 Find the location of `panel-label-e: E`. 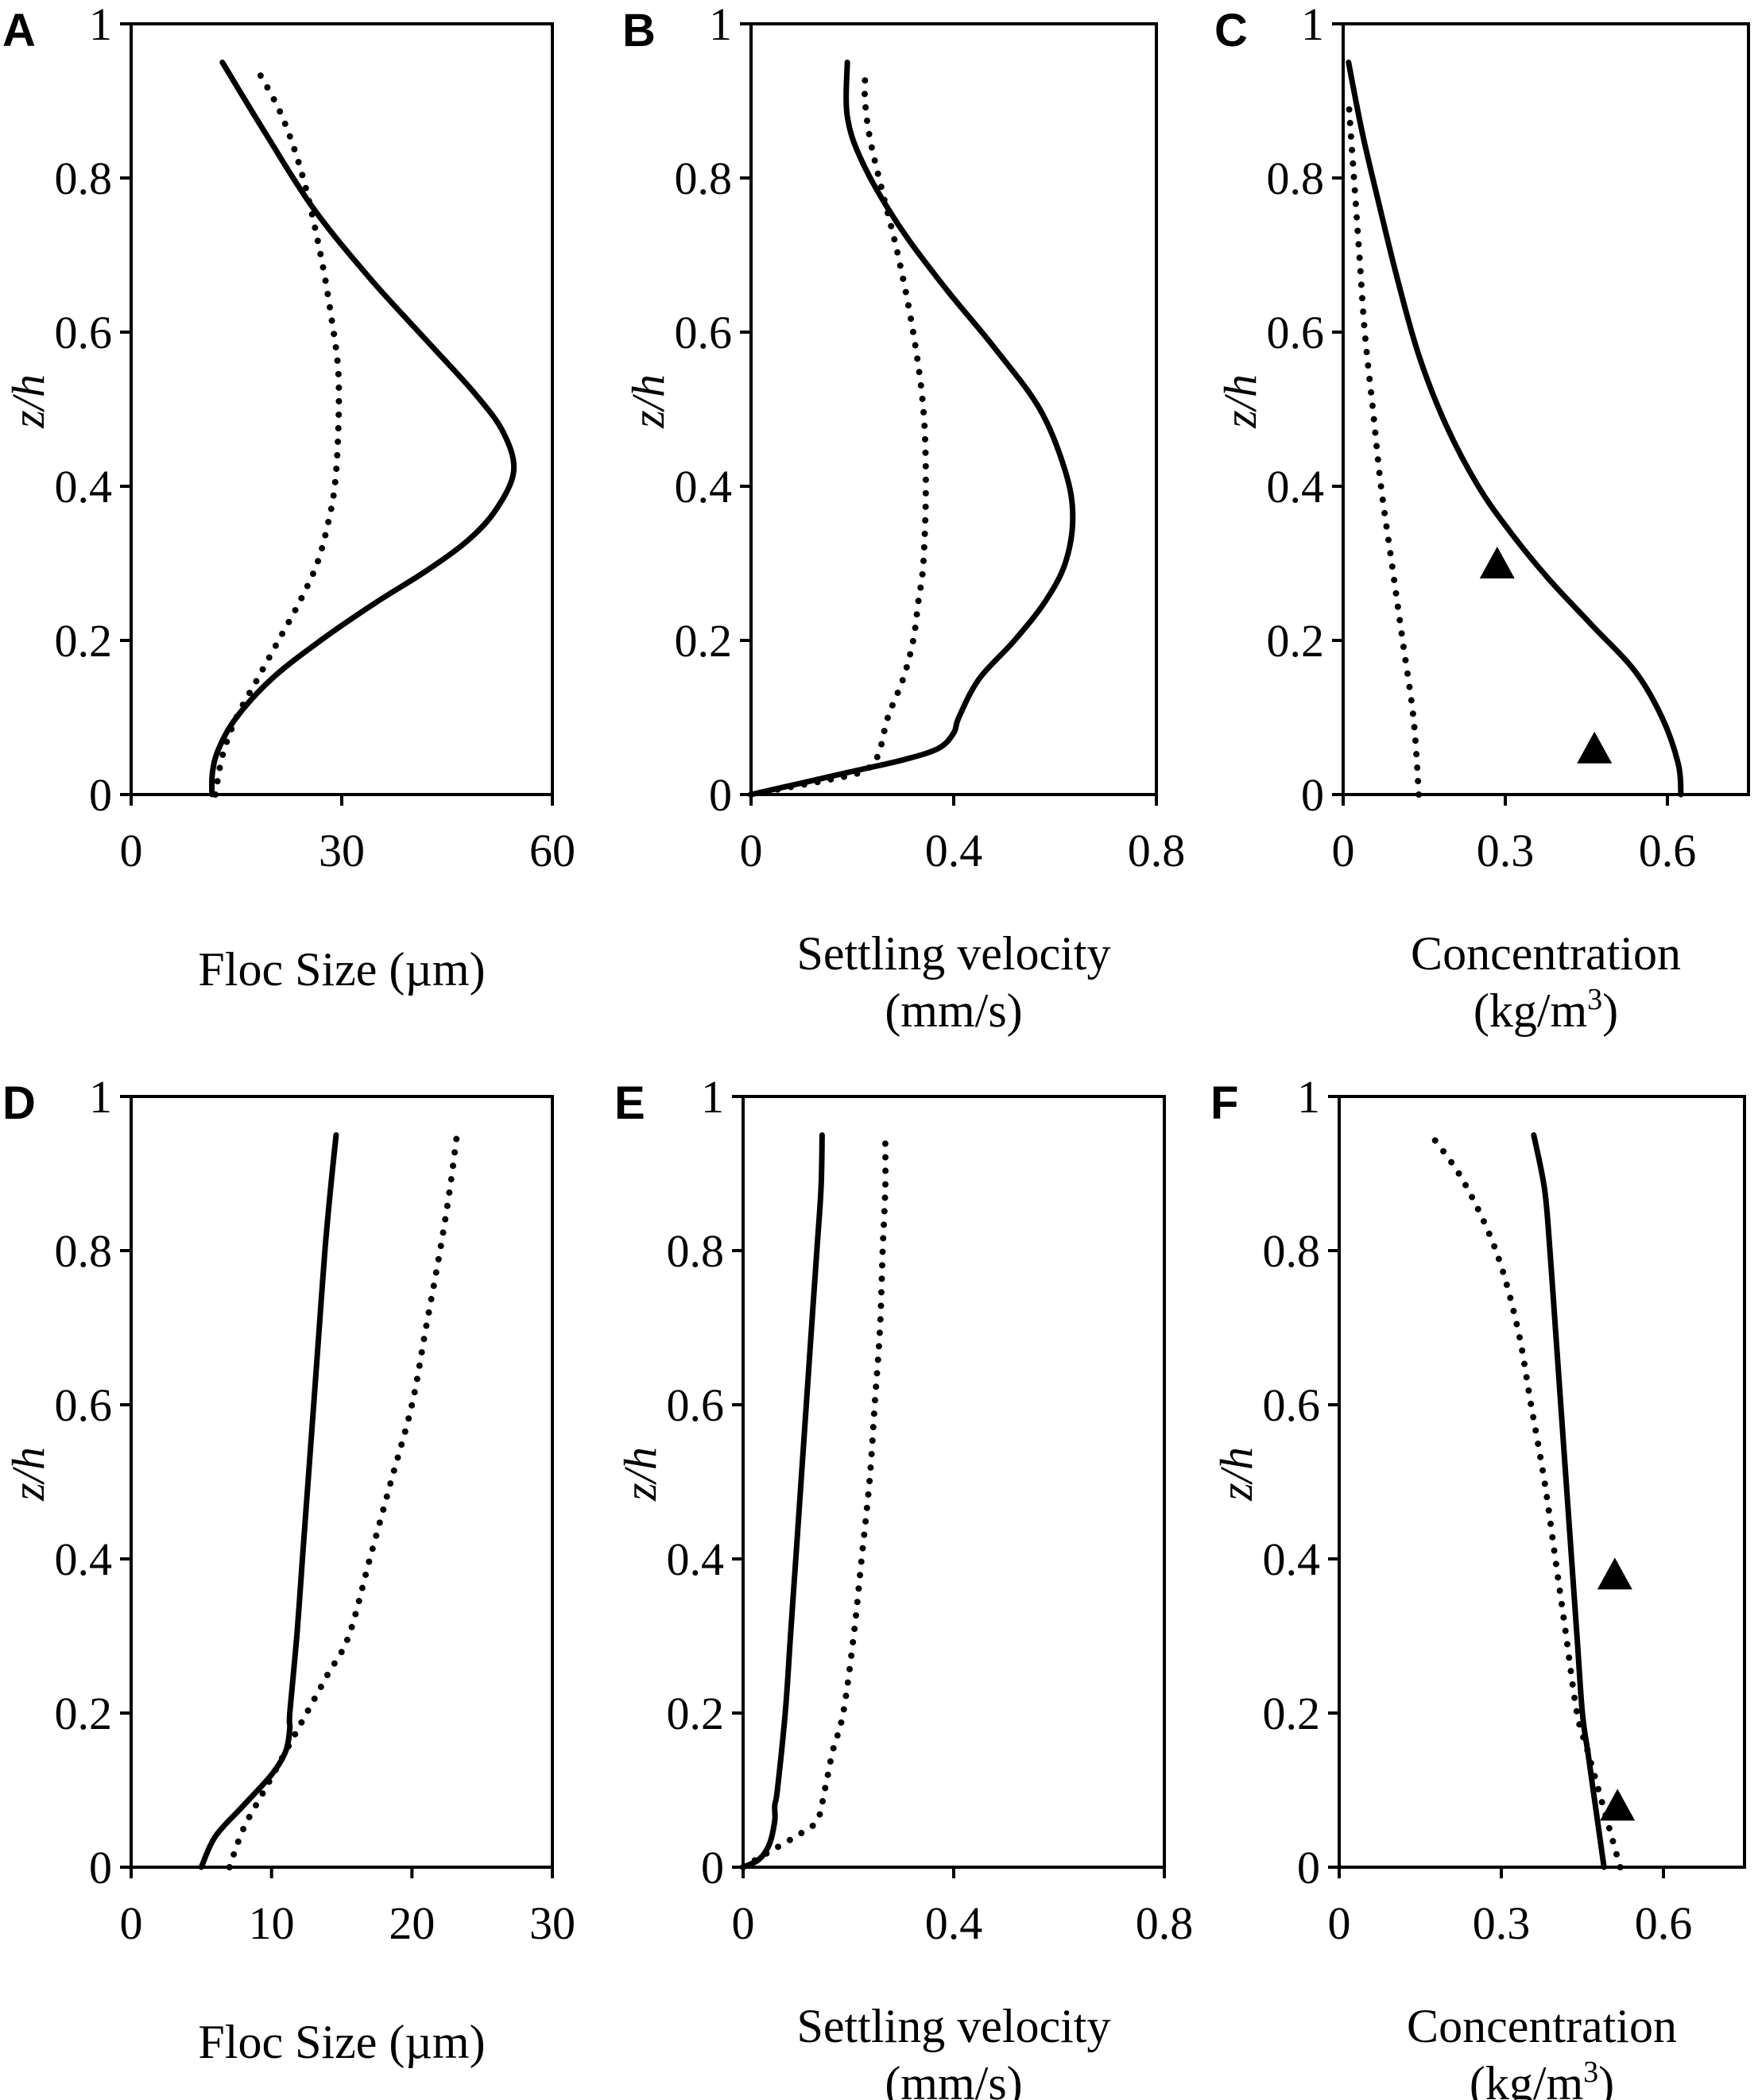

panel-label-e: E is located at coordinates (629, 1103).